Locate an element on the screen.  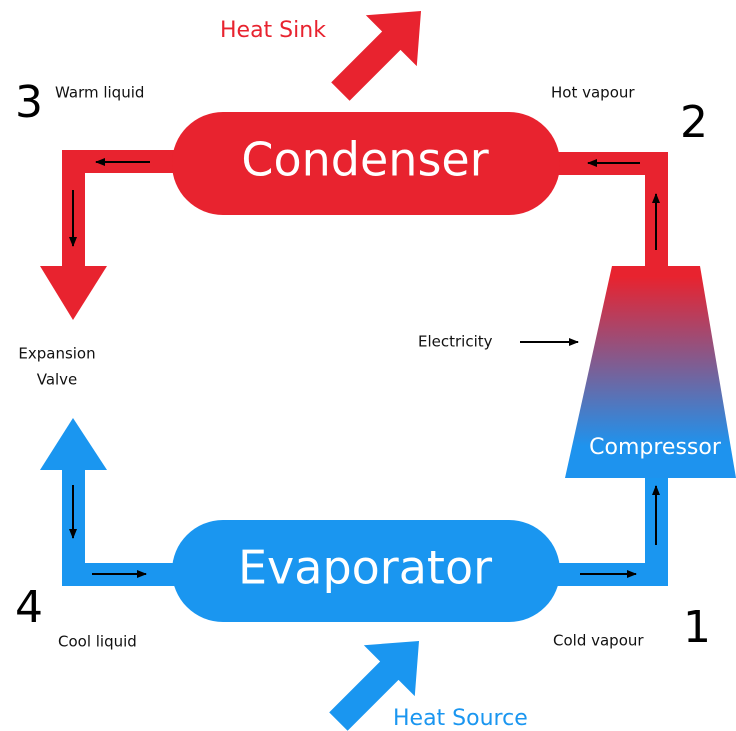
state-number: 3 is located at coordinates (29, 102).